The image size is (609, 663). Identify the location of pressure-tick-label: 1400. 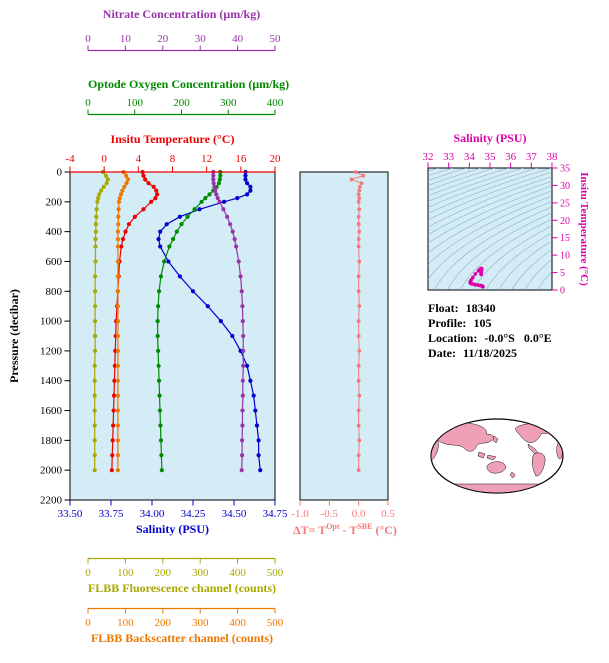
(51, 381).